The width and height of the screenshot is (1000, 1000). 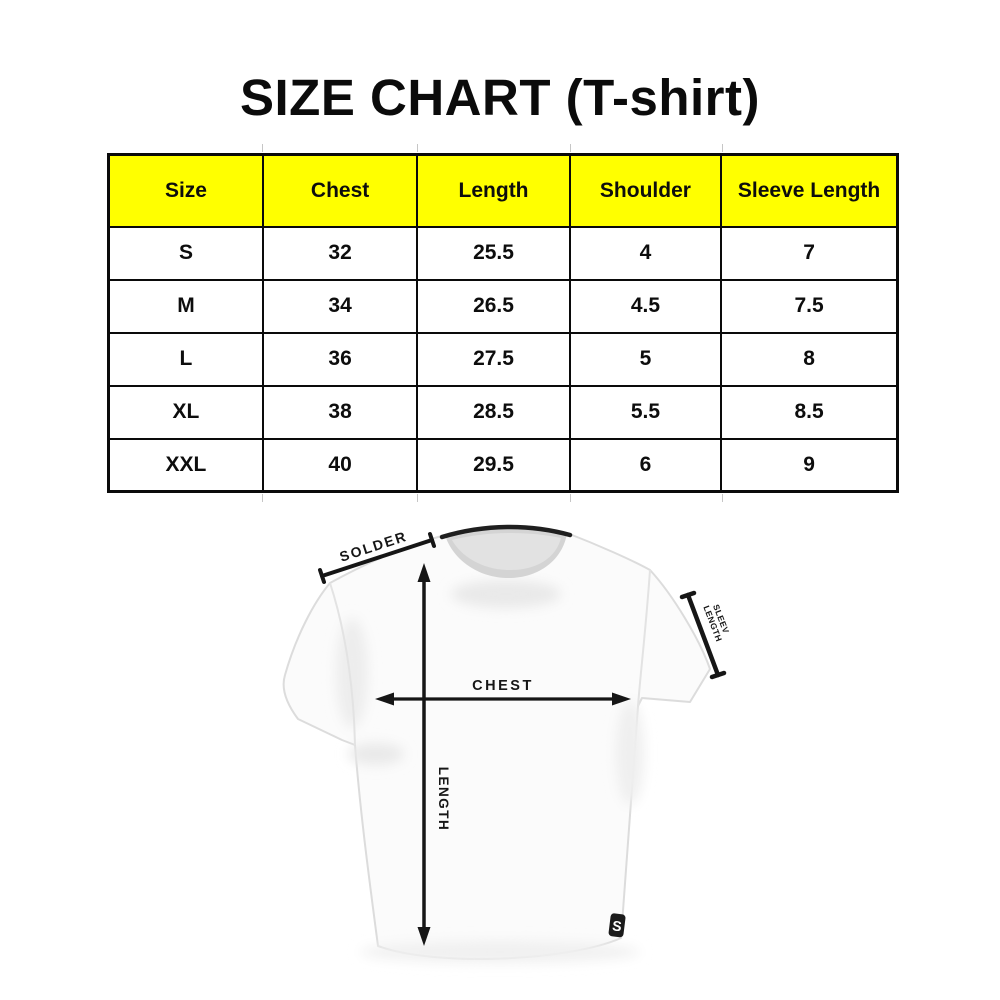 I want to click on length-label: LENGTH, so click(x=443, y=799).